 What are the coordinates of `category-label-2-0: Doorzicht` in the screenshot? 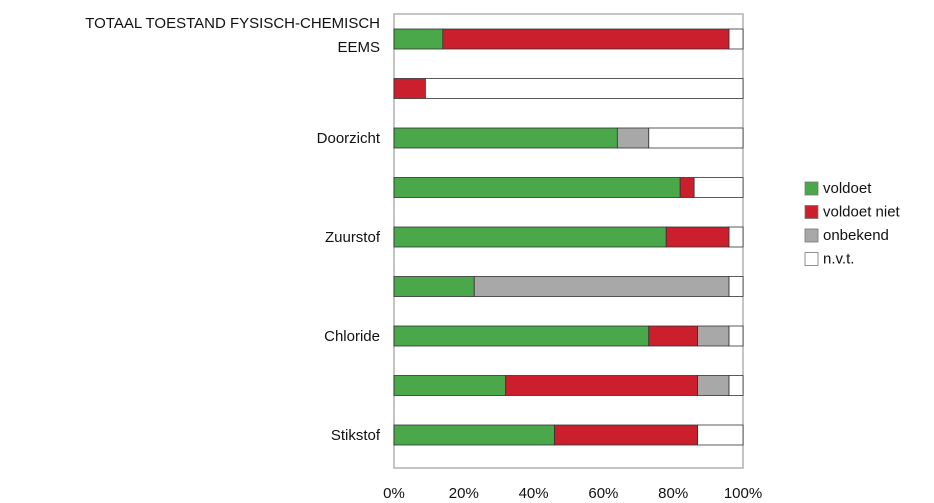 It's located at (349, 138).